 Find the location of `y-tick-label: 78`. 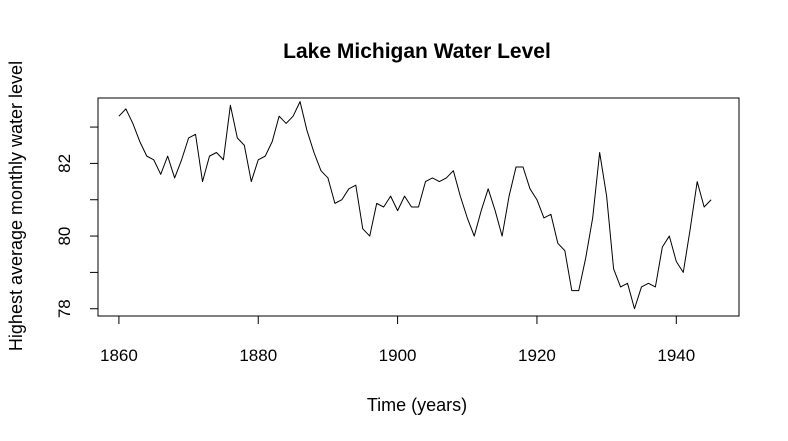

y-tick-label: 78 is located at coordinates (64, 308).